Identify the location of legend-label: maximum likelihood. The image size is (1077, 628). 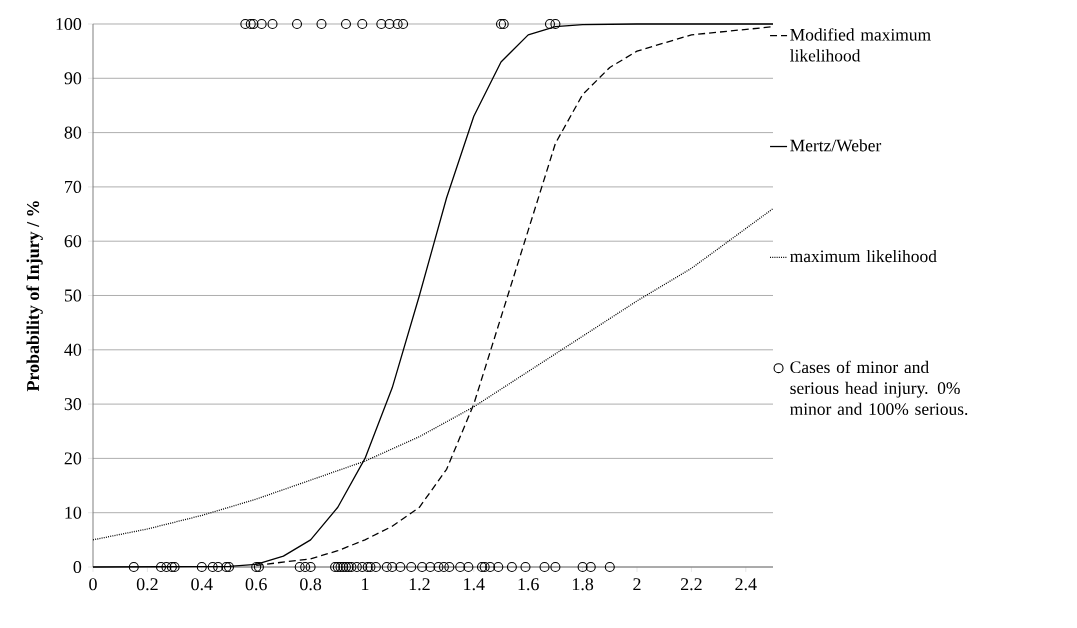
(863, 256).